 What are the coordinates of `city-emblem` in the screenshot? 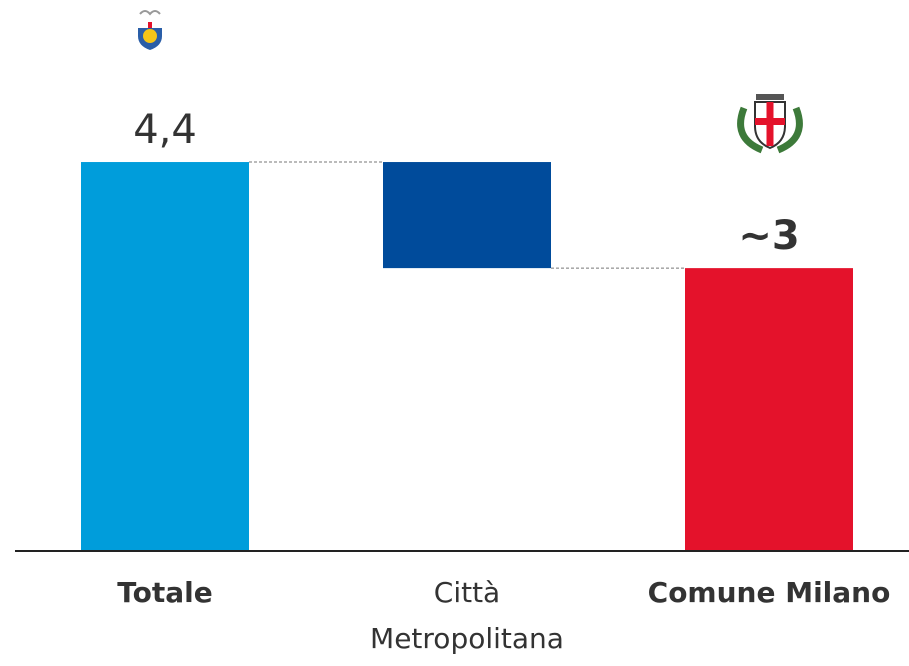 It's located at (770, 124).